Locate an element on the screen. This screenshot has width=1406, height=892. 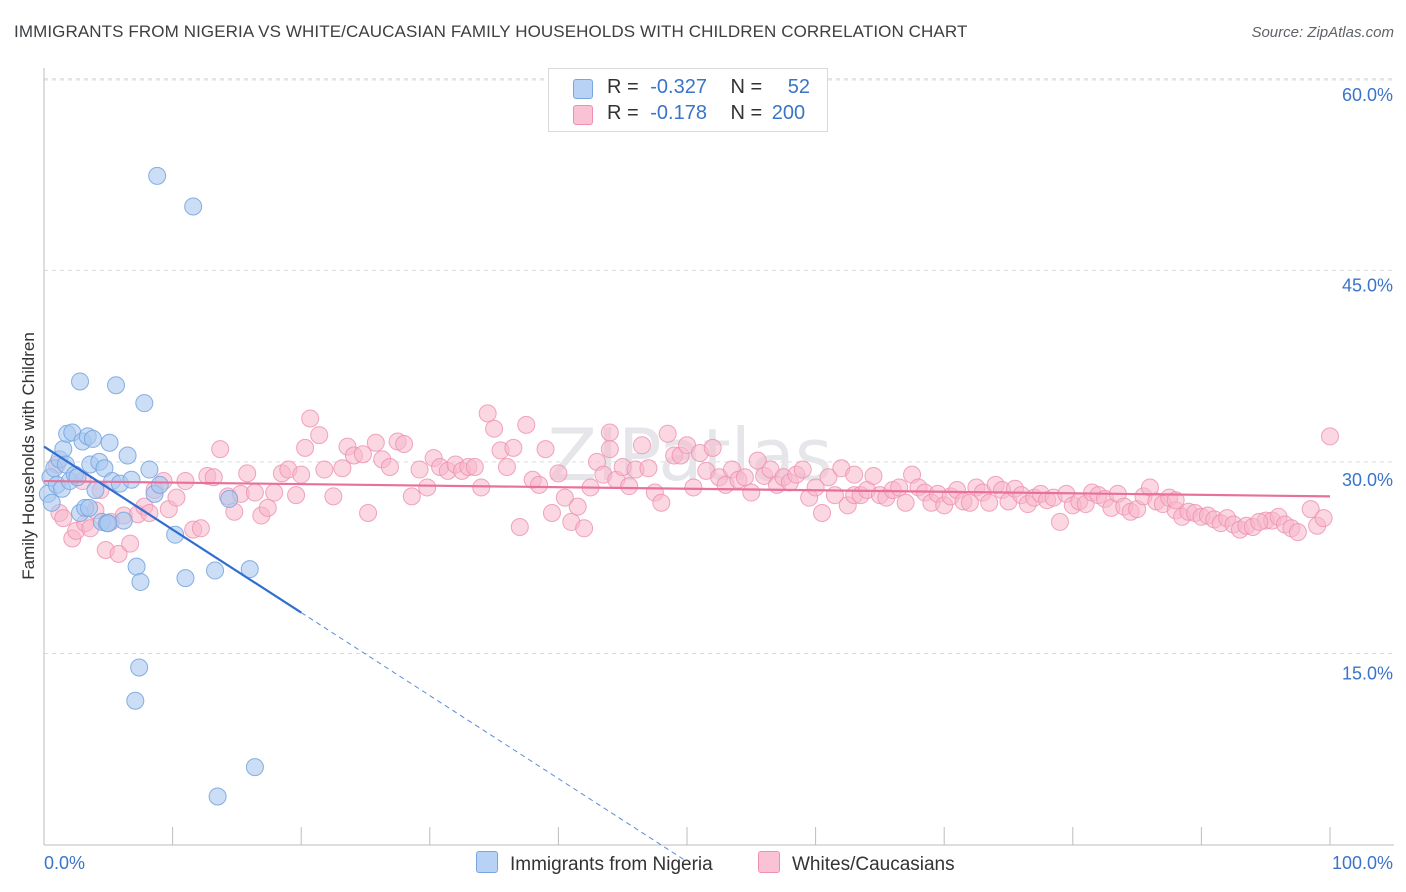
whites-legend-label: Whites/Caucasians is located at coordinates (873, 864).